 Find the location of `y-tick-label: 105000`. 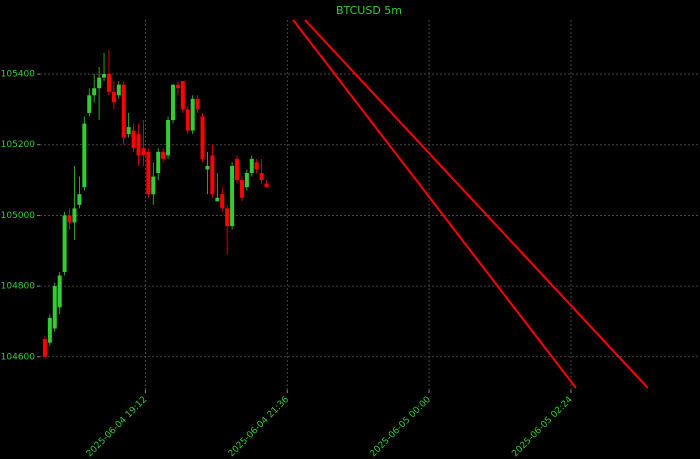

y-tick-label: 105000 is located at coordinates (18, 216).